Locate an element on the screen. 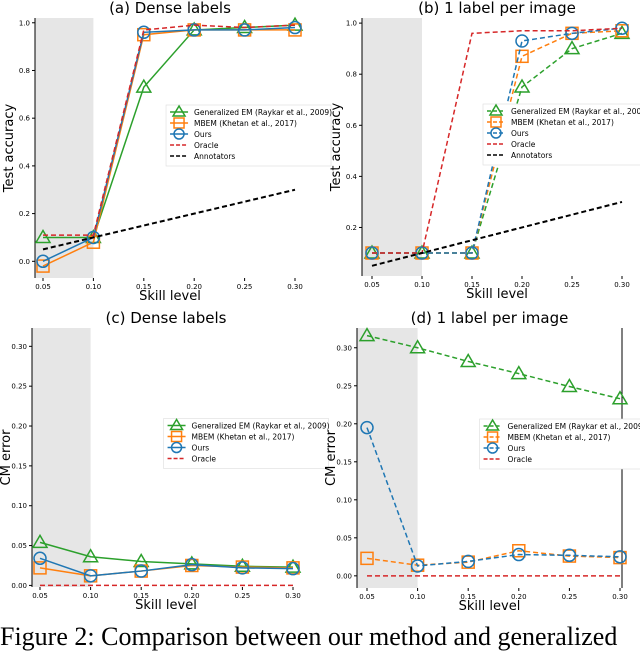  x-tick-label: 0.20 is located at coordinates (522, 285).